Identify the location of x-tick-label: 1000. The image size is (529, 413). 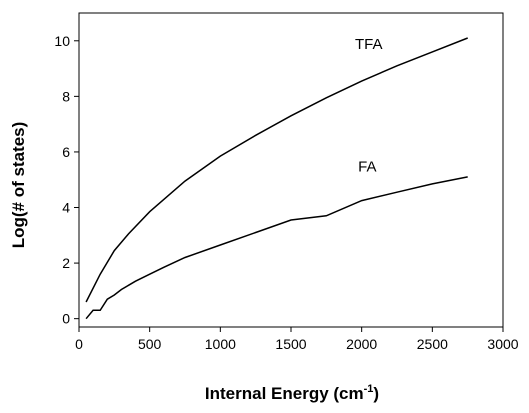
(220, 344).